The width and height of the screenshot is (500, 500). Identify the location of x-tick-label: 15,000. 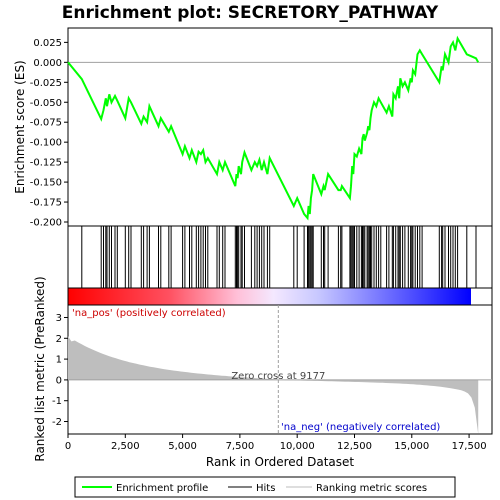
(411, 446).